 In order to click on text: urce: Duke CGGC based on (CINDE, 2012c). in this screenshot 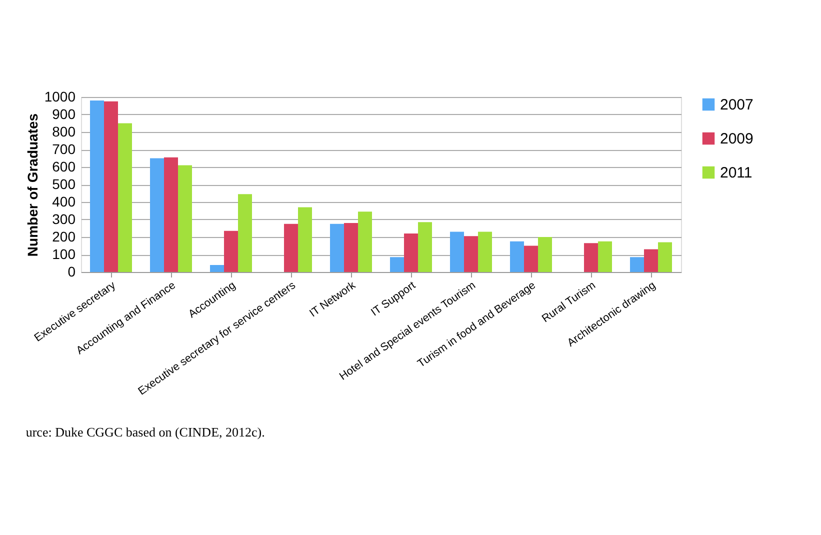, I will do `click(145, 432)`.